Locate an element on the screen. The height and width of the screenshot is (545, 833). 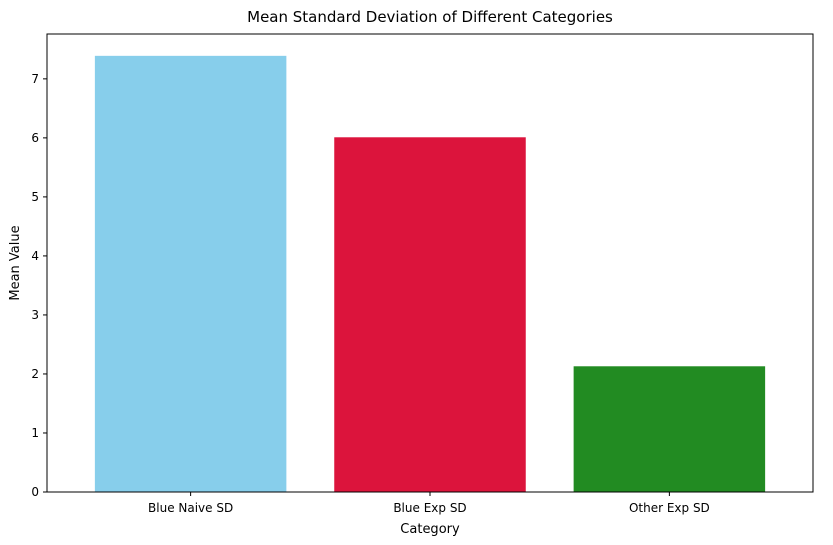
y-tick-label: 0 is located at coordinates (35, 492).